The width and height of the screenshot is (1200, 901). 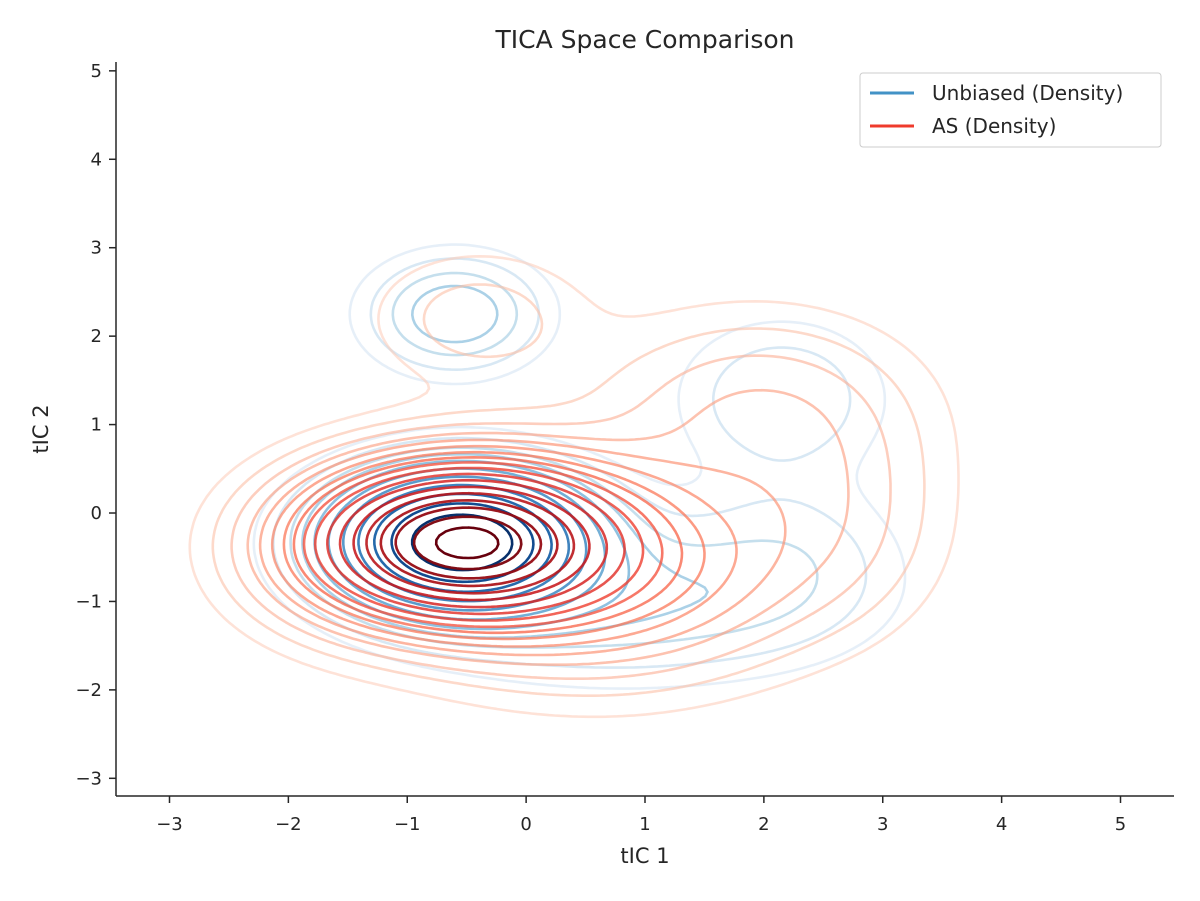 I want to click on x-tick-label: 5, so click(x=1120, y=824).